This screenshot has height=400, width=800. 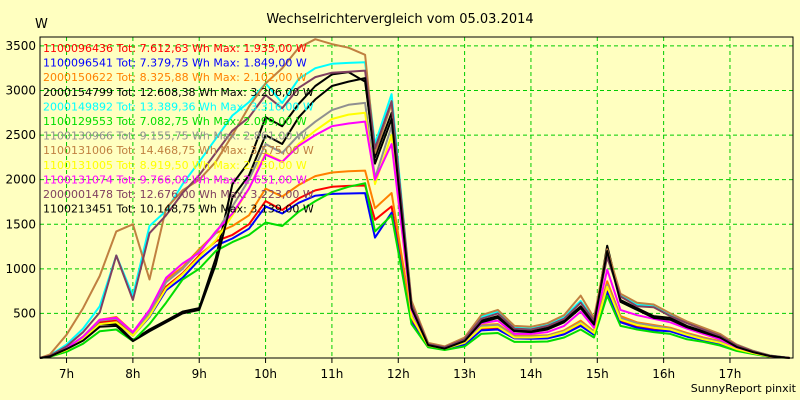 What do you see at coordinates (20, 180) in the screenshot?
I see `y-tick-label: 2000` at bounding box center [20, 180].